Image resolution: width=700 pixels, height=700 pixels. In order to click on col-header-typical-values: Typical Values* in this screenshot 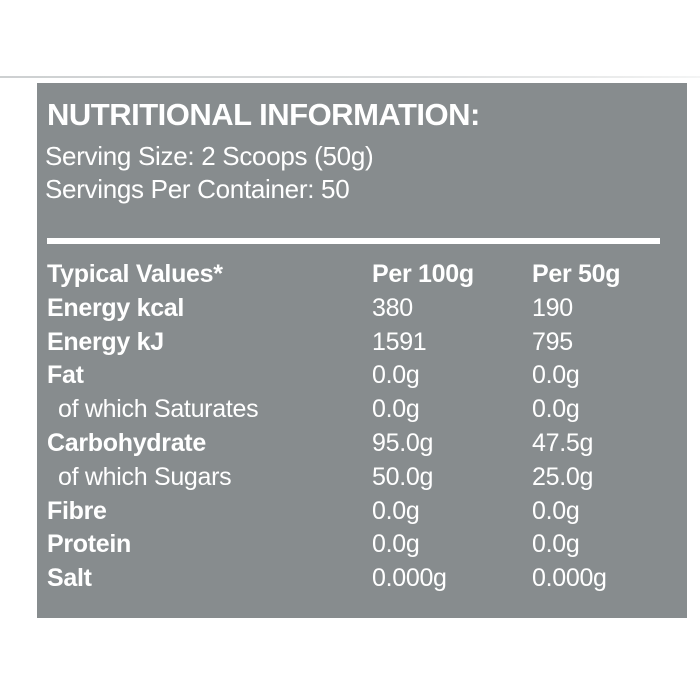, I will do `click(135, 274)`.